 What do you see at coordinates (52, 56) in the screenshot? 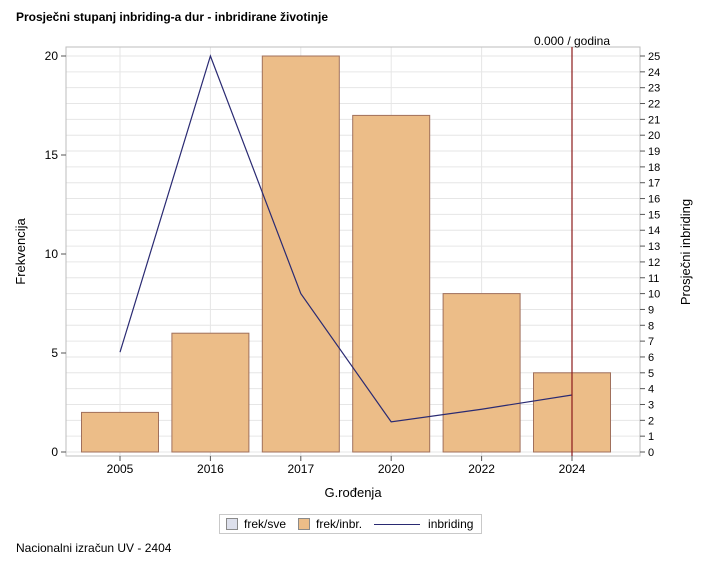
I see `y-tick-label: 20` at bounding box center [52, 56].